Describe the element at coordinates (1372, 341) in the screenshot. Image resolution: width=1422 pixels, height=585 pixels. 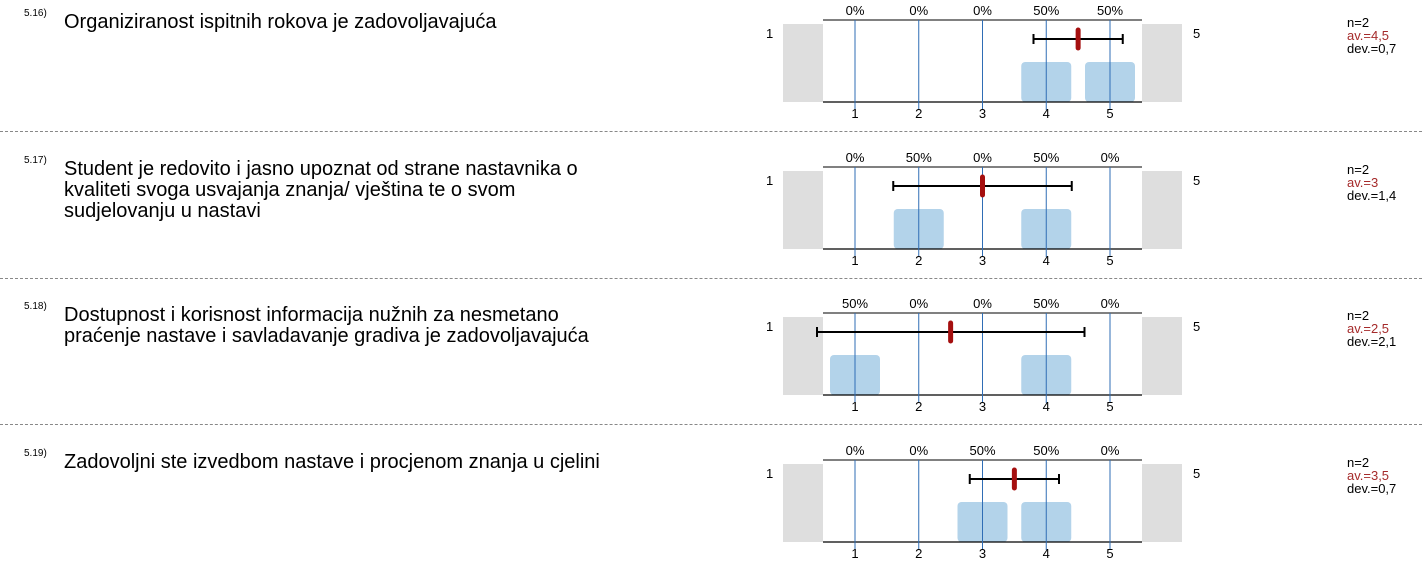
I see `stat-deviation: dev.=2,1` at that location.